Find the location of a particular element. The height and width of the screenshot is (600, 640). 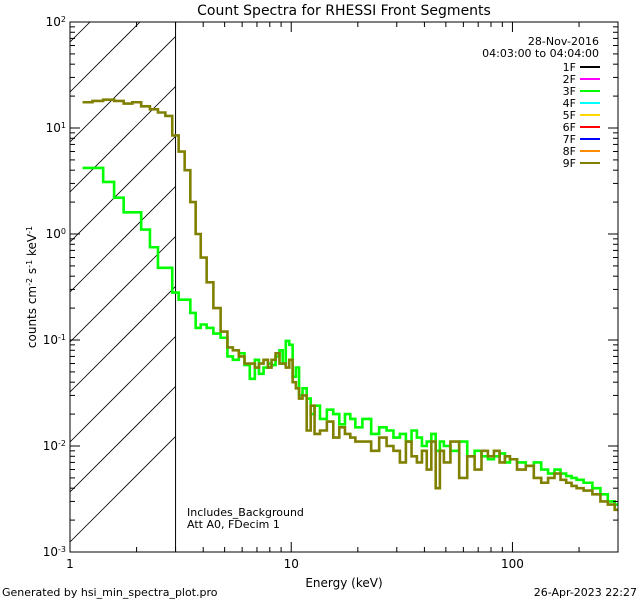

x-axis-label: Energy (keV) is located at coordinates (343, 583).